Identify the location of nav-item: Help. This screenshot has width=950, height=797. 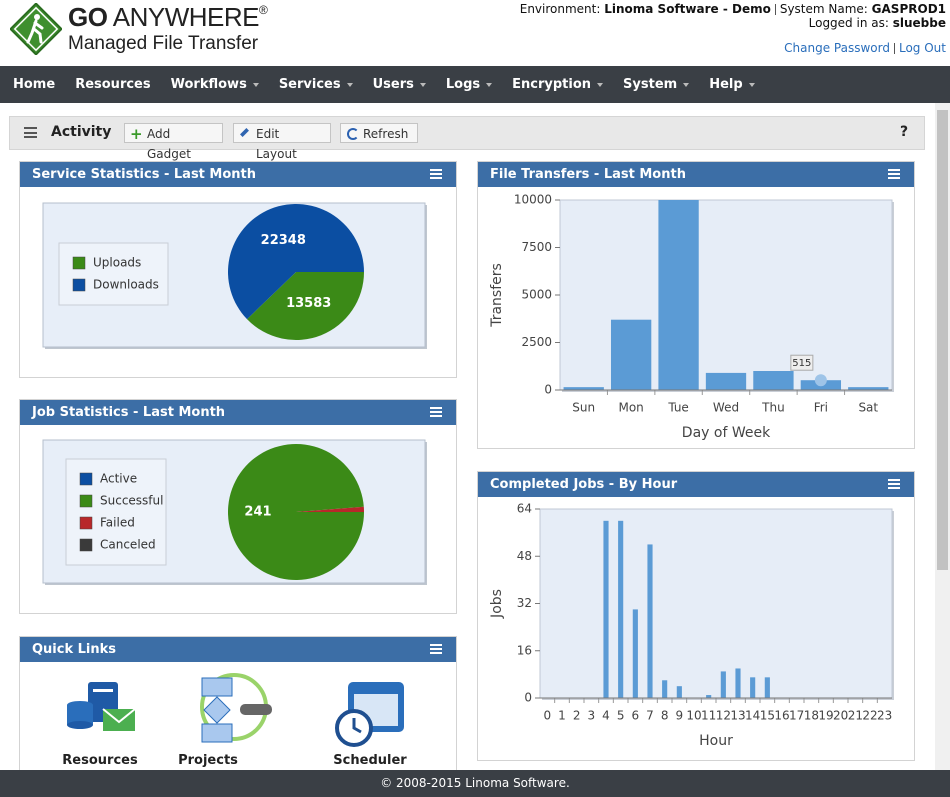
(732, 84).